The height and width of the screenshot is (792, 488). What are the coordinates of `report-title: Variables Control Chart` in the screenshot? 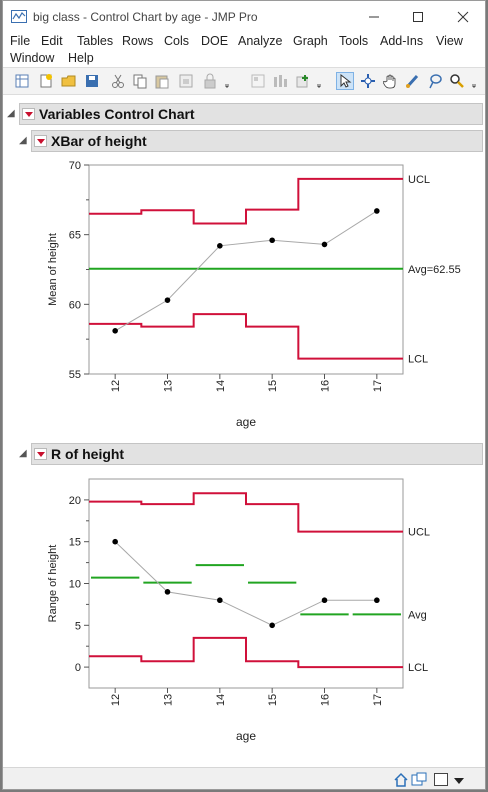 It's located at (117, 114).